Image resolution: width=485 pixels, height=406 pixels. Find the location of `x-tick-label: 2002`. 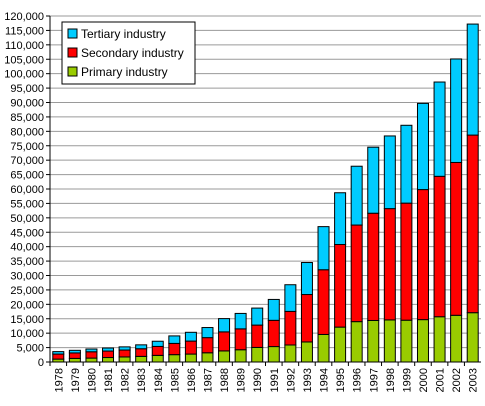

x-tick-label: 2002 is located at coordinates (457, 380).